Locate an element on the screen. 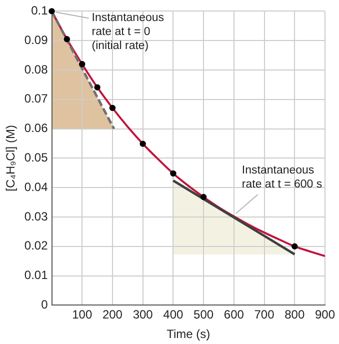 Image resolution: width=339 pixels, height=344 pixels. x-tick-label: 700 is located at coordinates (264, 315).